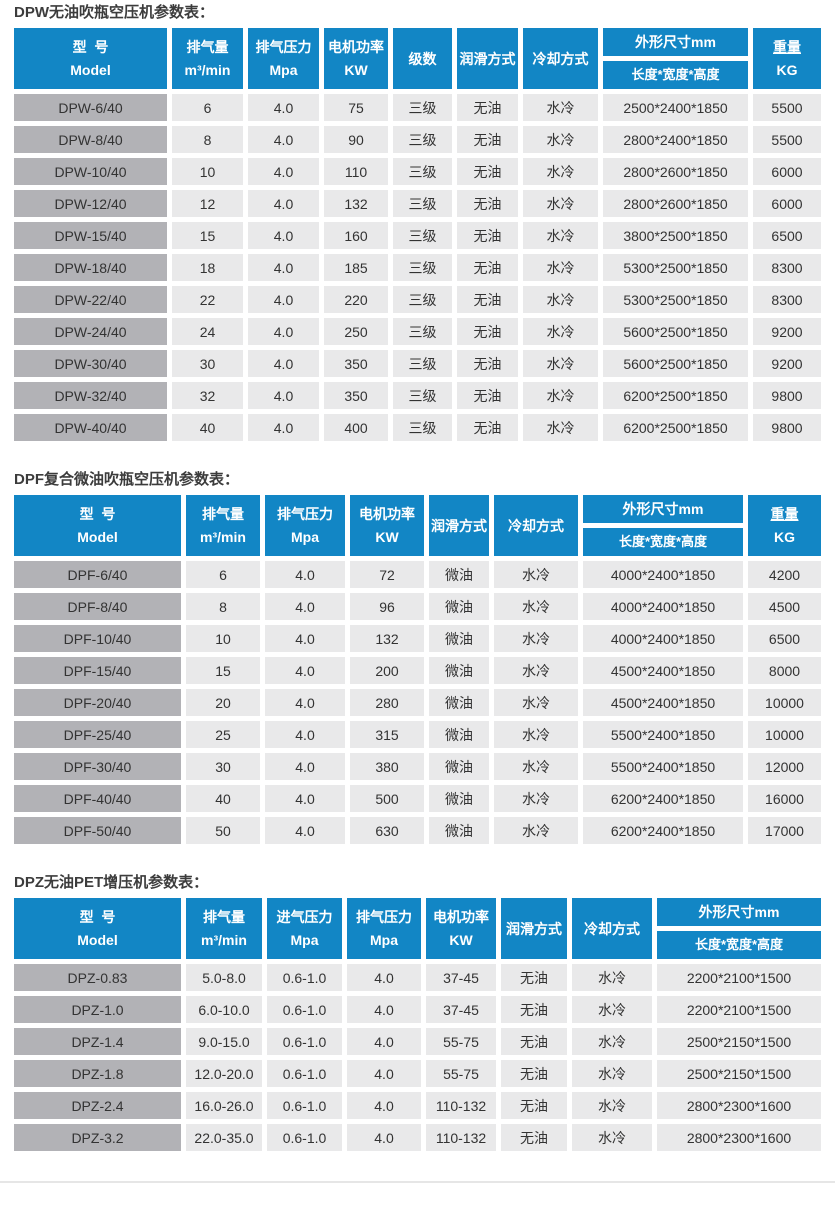  What do you see at coordinates (387, 830) in the screenshot?
I see `value-cell: 630` at bounding box center [387, 830].